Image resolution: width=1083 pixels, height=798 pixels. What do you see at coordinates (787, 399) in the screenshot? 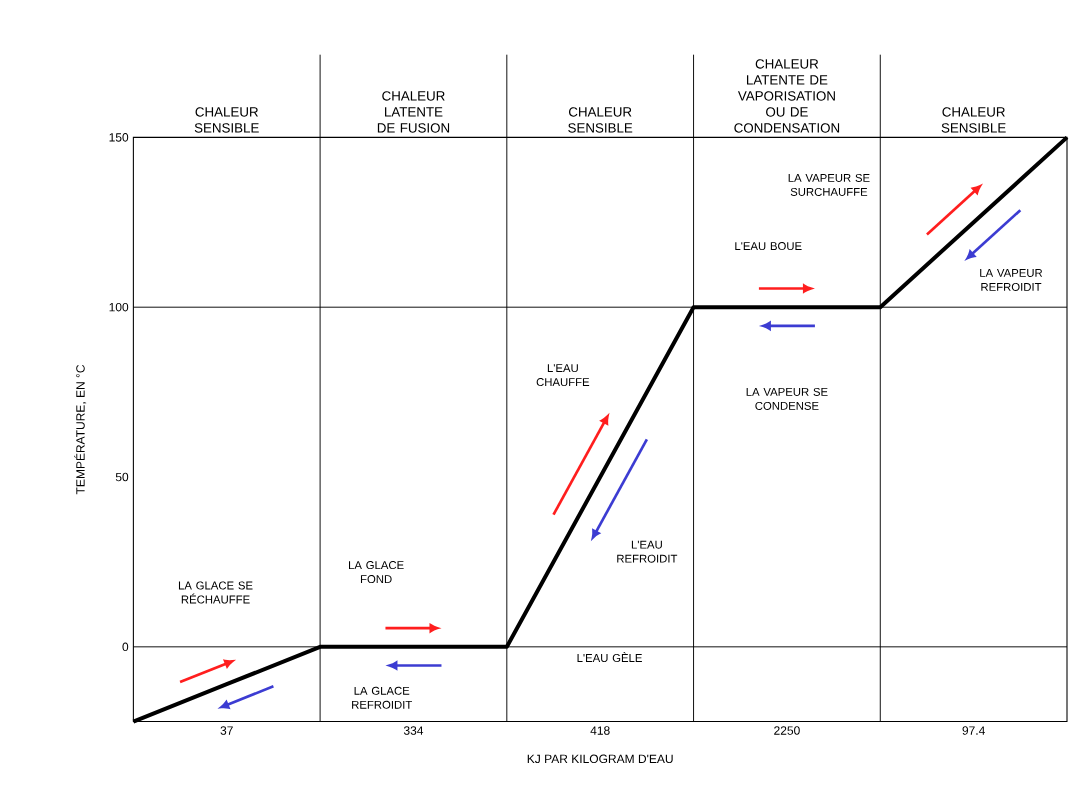
I see `annotation: LA VAPEUR SE CONDENSE` at bounding box center [787, 399].